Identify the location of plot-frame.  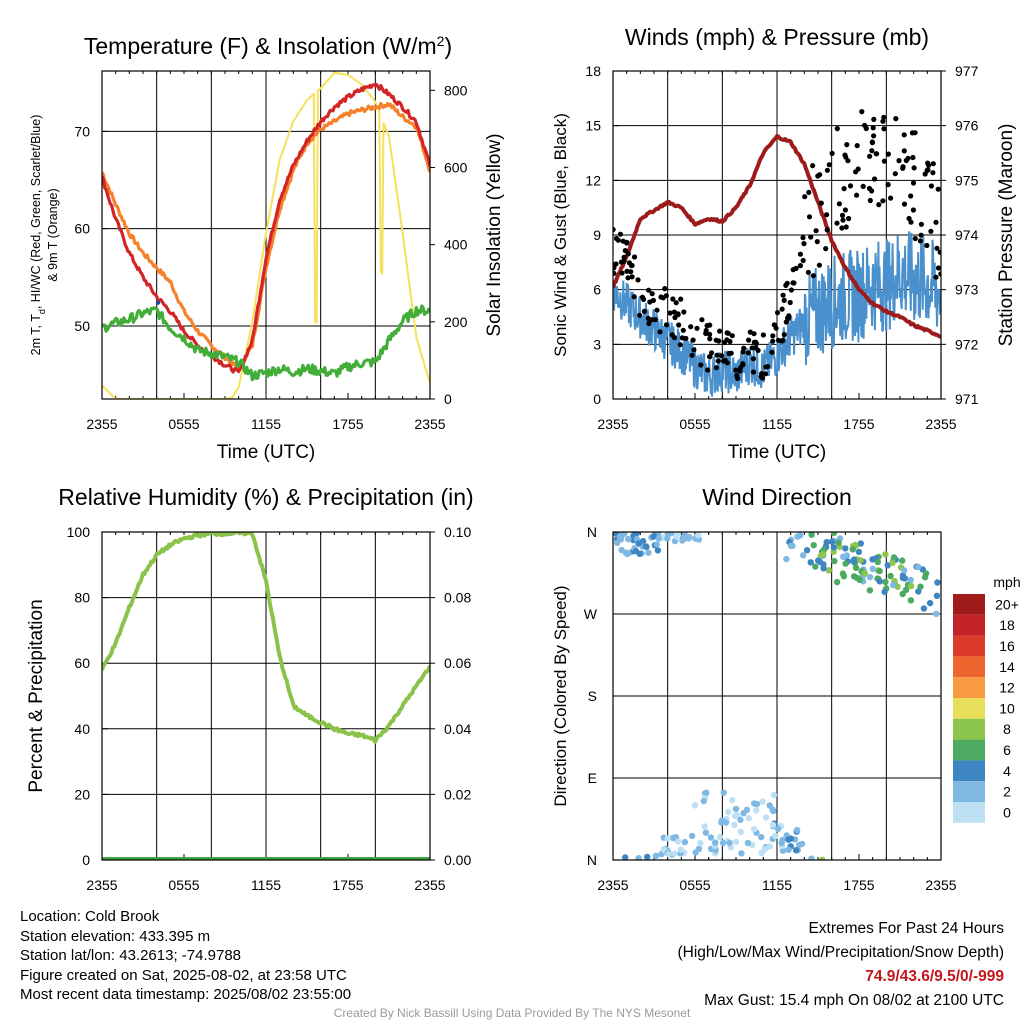
(777, 235).